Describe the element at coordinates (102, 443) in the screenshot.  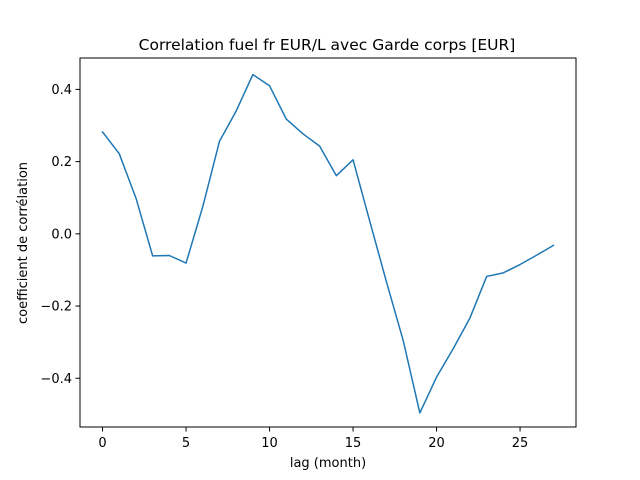
I see `x-tick-label: 0` at that location.